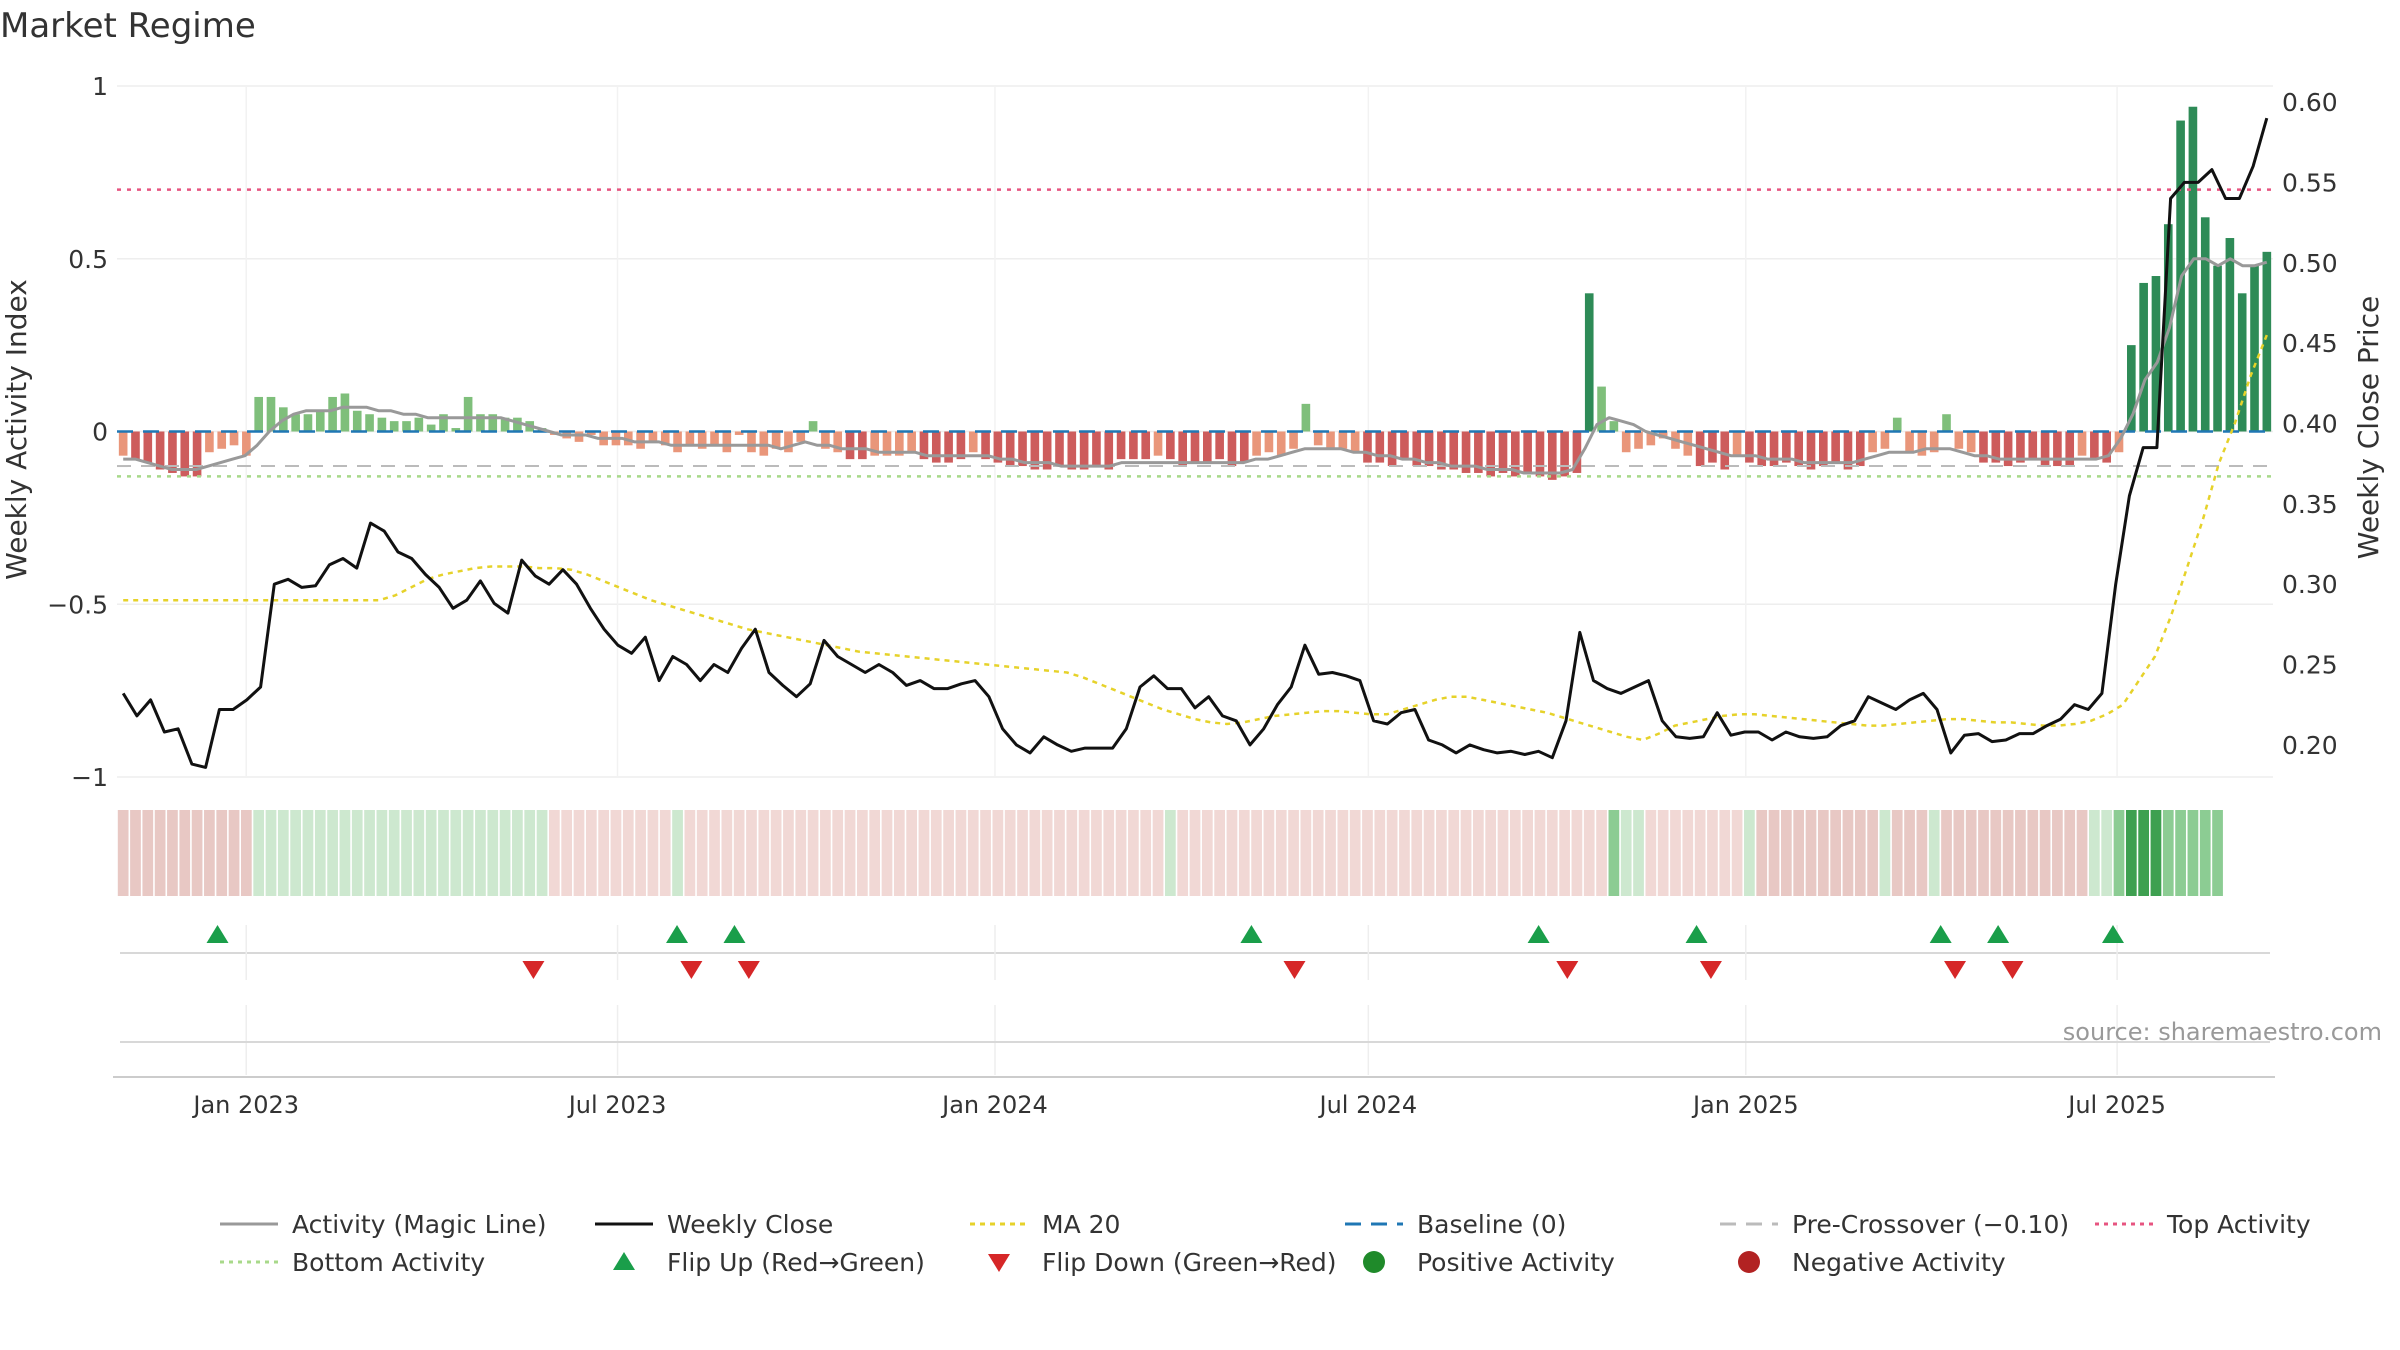  I want to click on legend-item: Flip Up (Red→Green), so click(769, 1262).